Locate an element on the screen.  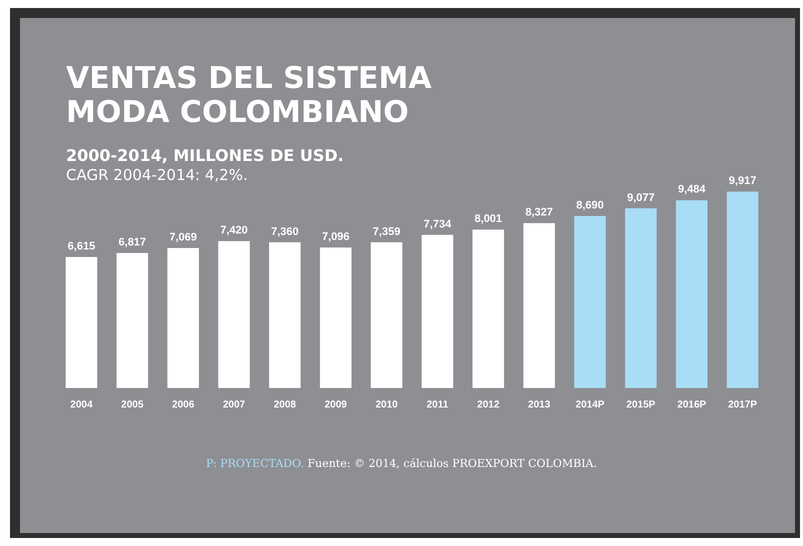
data-label: 7,359 is located at coordinates (386, 232).